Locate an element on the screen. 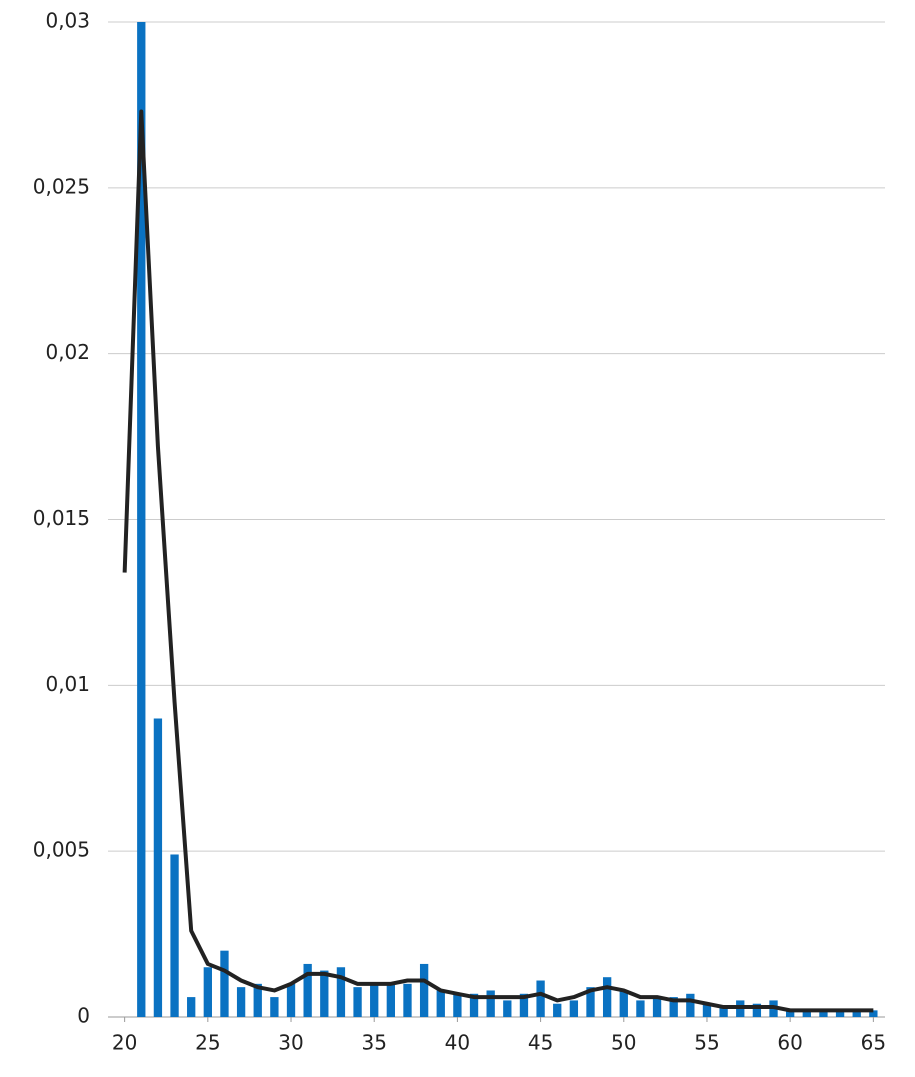  y-tick-label: 0,03 is located at coordinates (67, 21).